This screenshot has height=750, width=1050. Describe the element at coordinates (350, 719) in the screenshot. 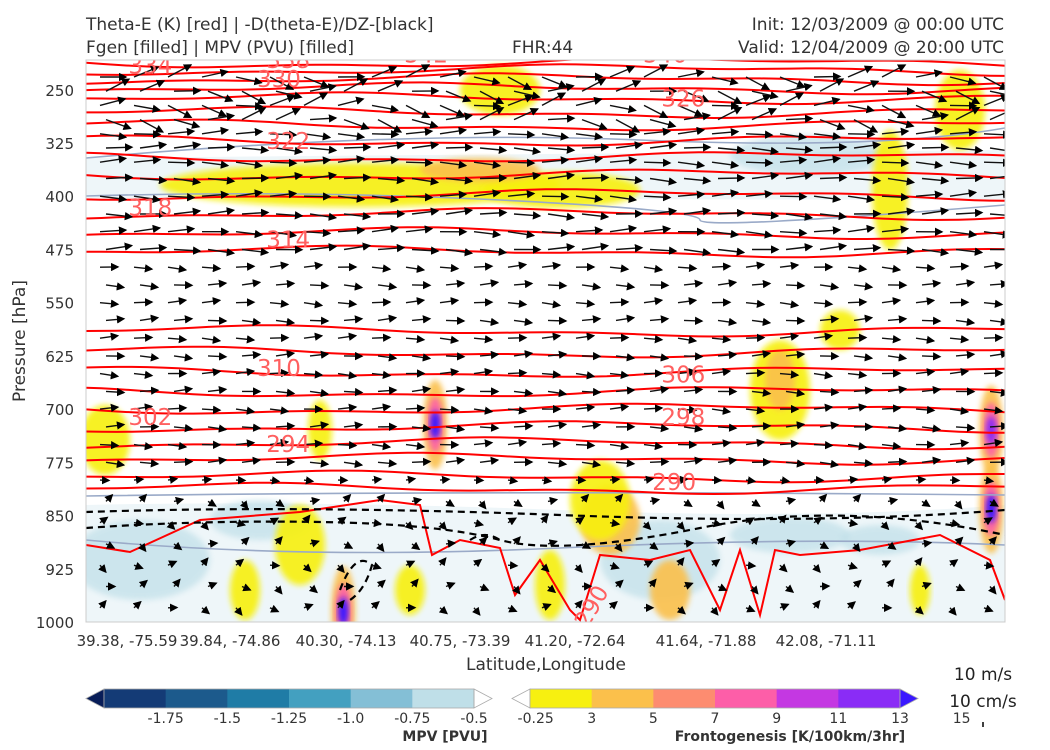

I see `colorbar-tick-label: -1.0` at that location.